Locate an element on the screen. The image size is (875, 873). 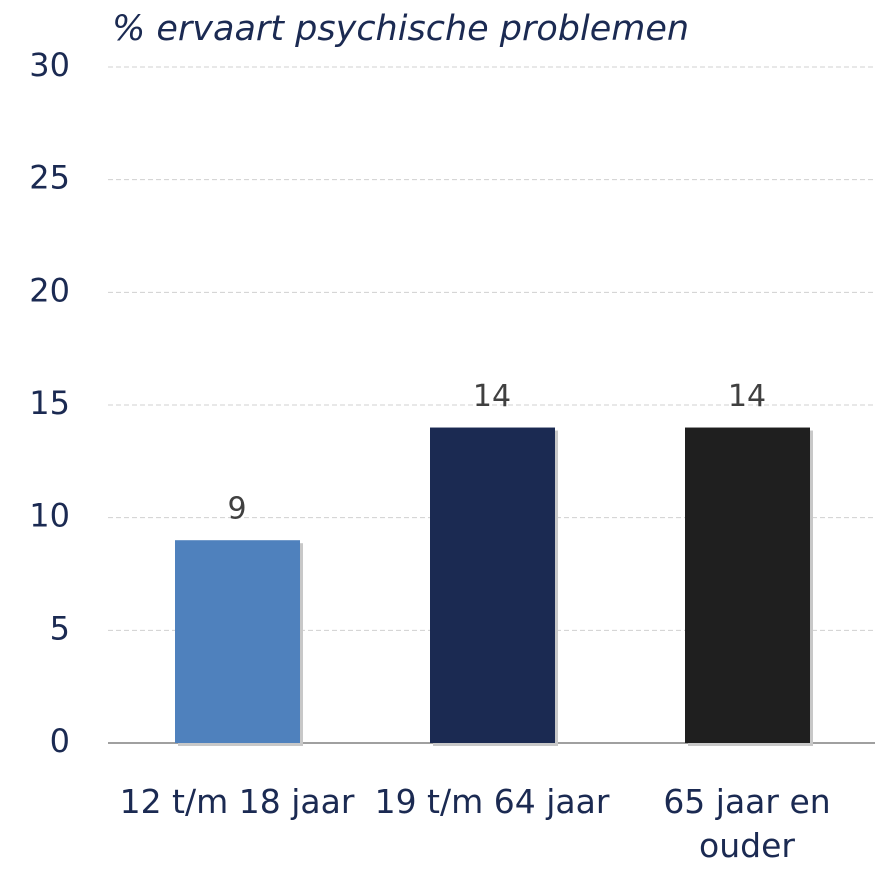
y-tick-label: 15 is located at coordinates (49, 403).